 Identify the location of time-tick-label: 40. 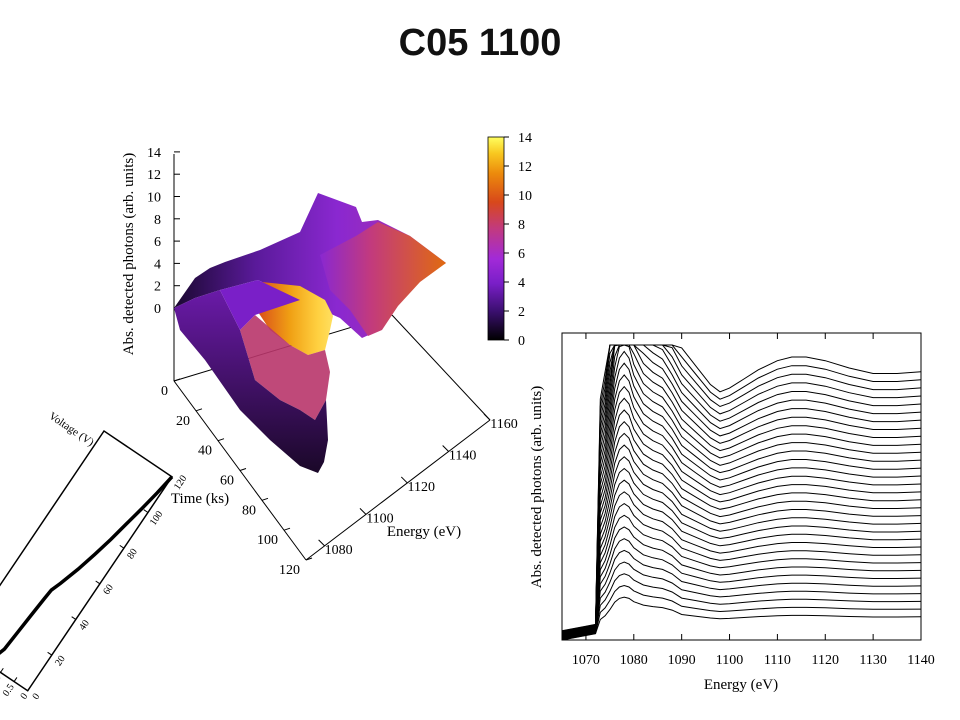
(205, 451).